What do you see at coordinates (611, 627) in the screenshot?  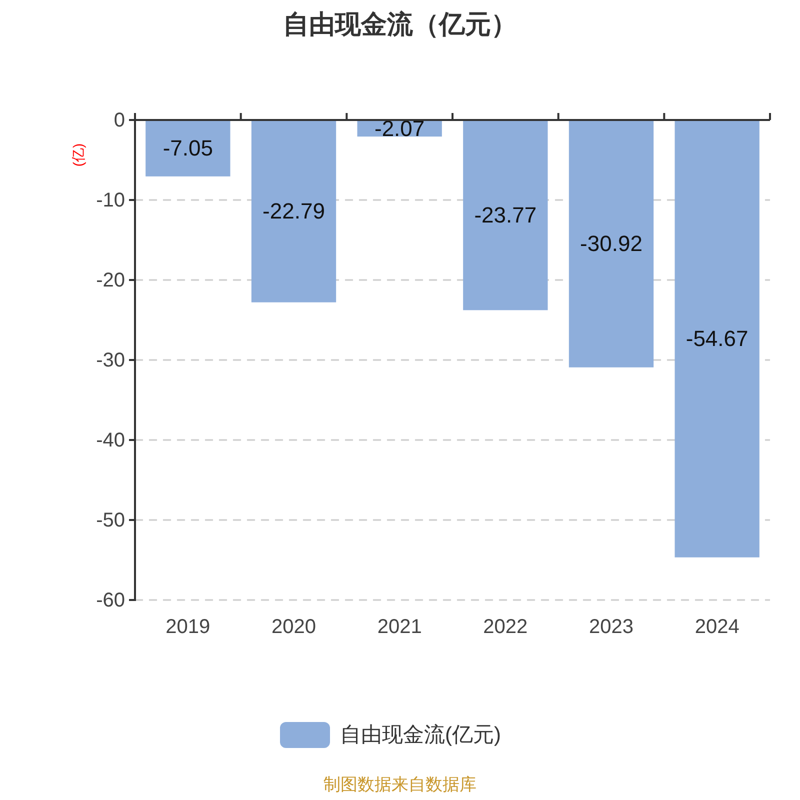 I see `x-tick-label: 2023` at bounding box center [611, 627].